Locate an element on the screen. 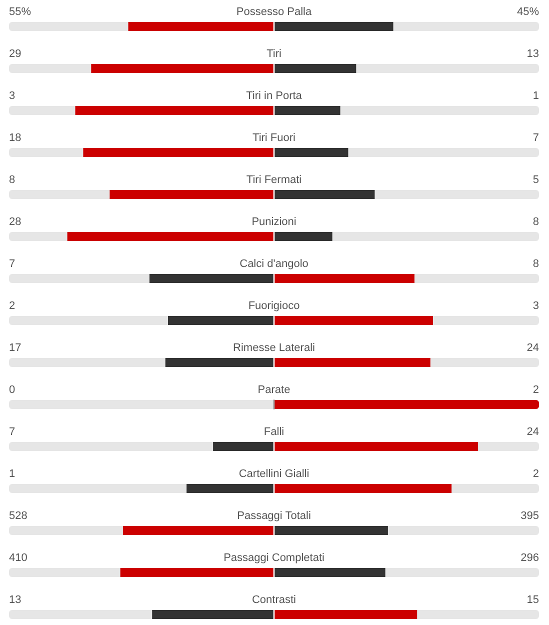 This screenshot has width=549, height=625. y-tick-label: Tiri Fuori is located at coordinates (274, 138).